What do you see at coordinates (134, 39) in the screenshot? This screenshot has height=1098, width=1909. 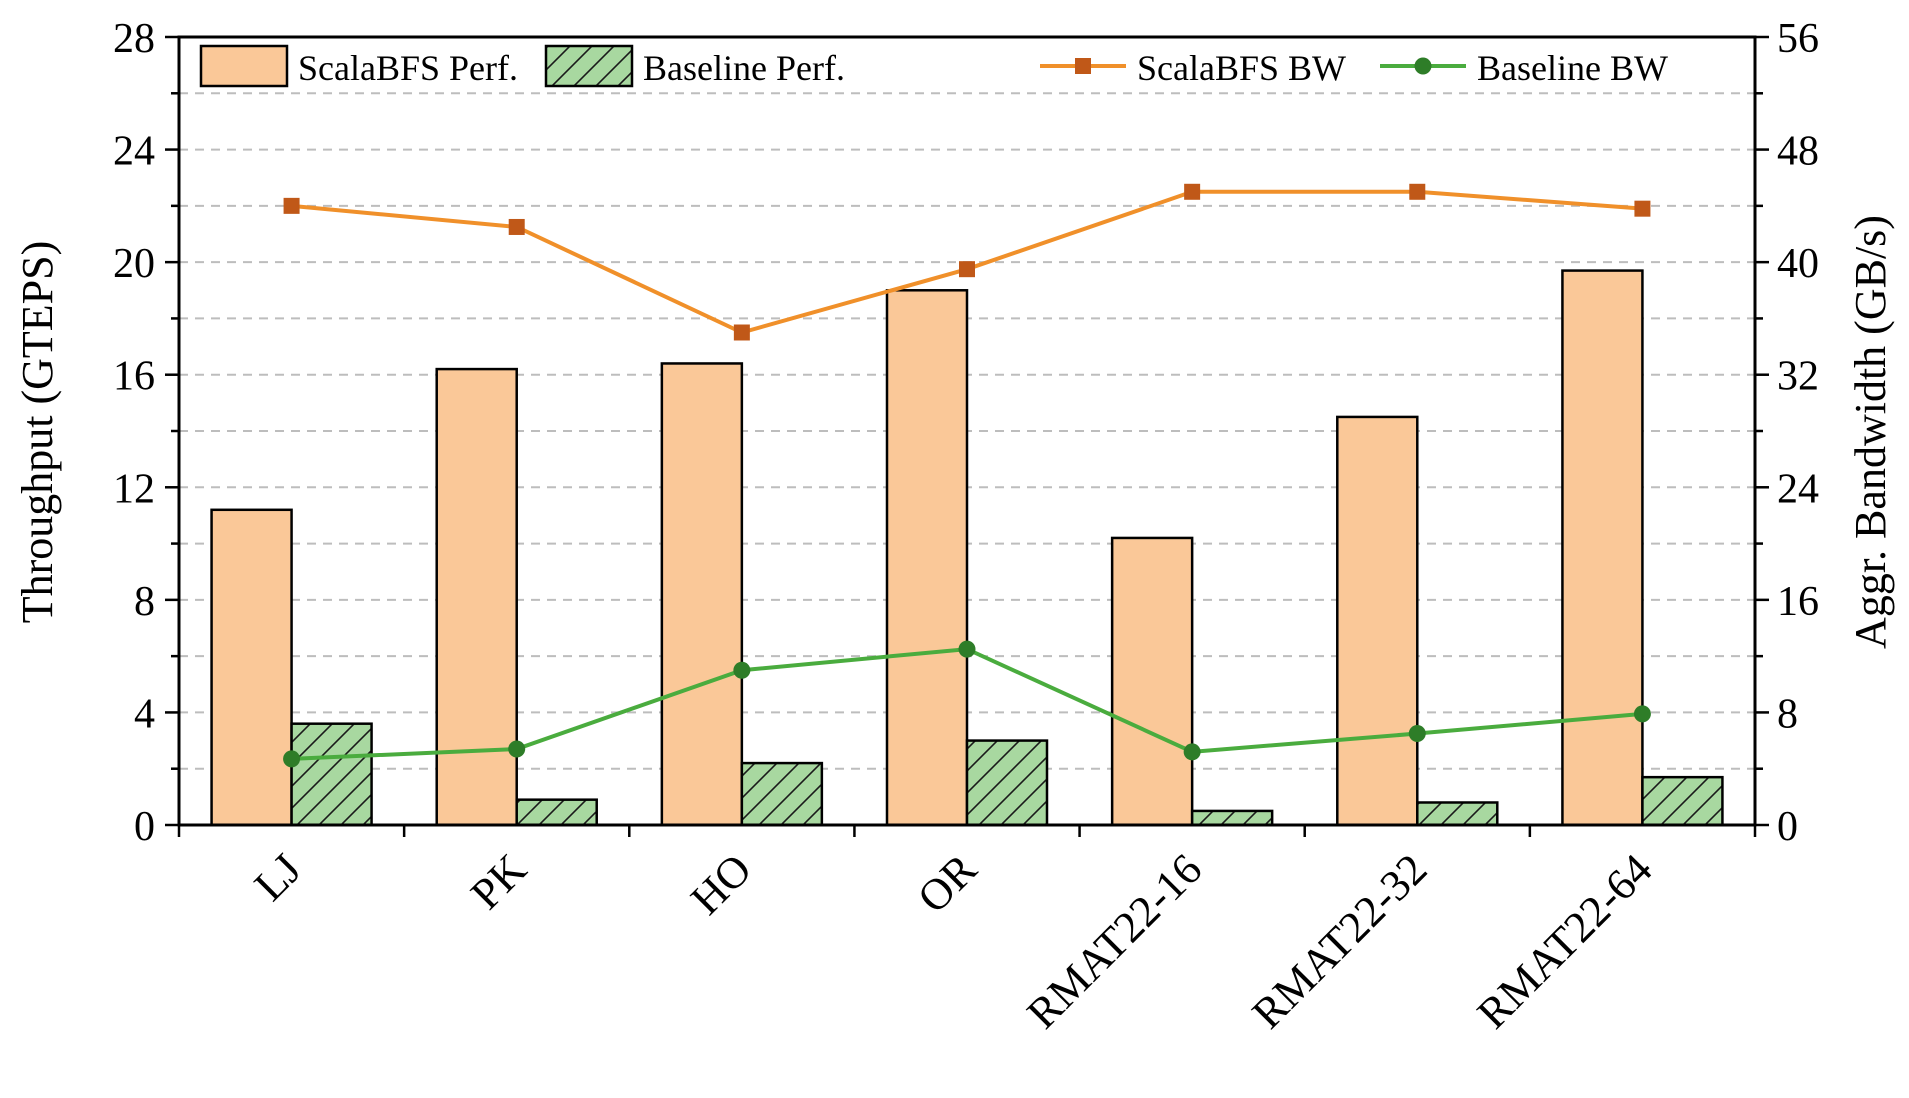 I see `y-tick-label: 28` at bounding box center [134, 39].